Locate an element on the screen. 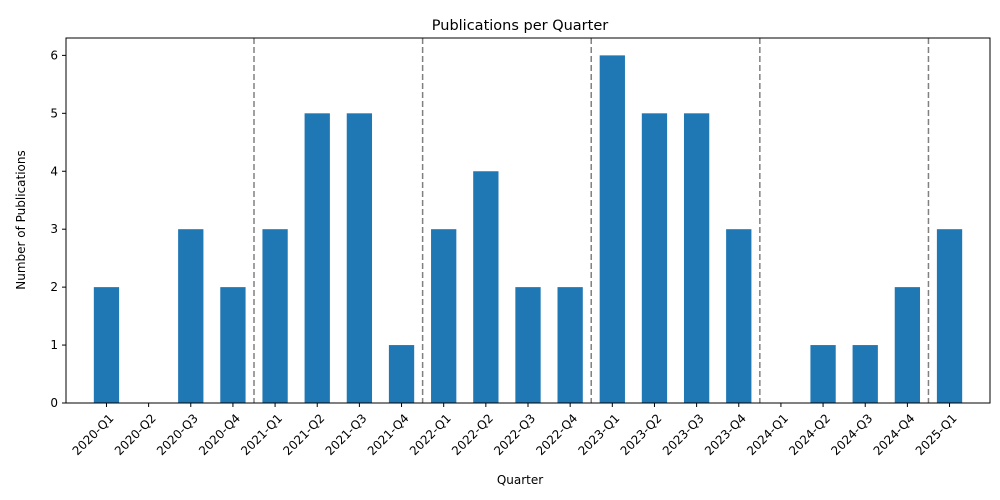 The width and height of the screenshot is (1000, 500). x-tick-label: 2020-Q4 is located at coordinates (219, 434).